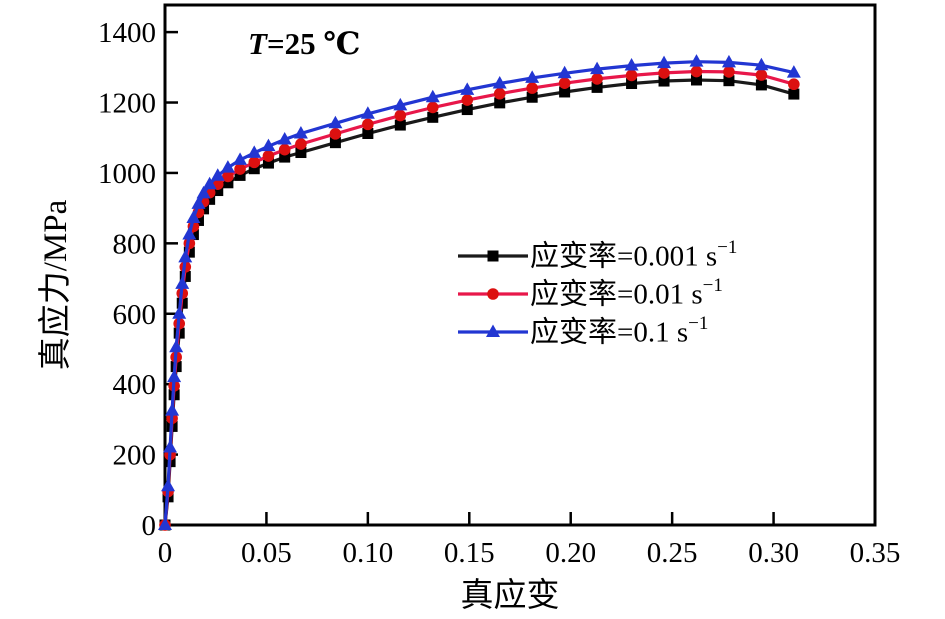 The image size is (945, 619). I want to click on y-tick-label: 600, so click(135, 315).